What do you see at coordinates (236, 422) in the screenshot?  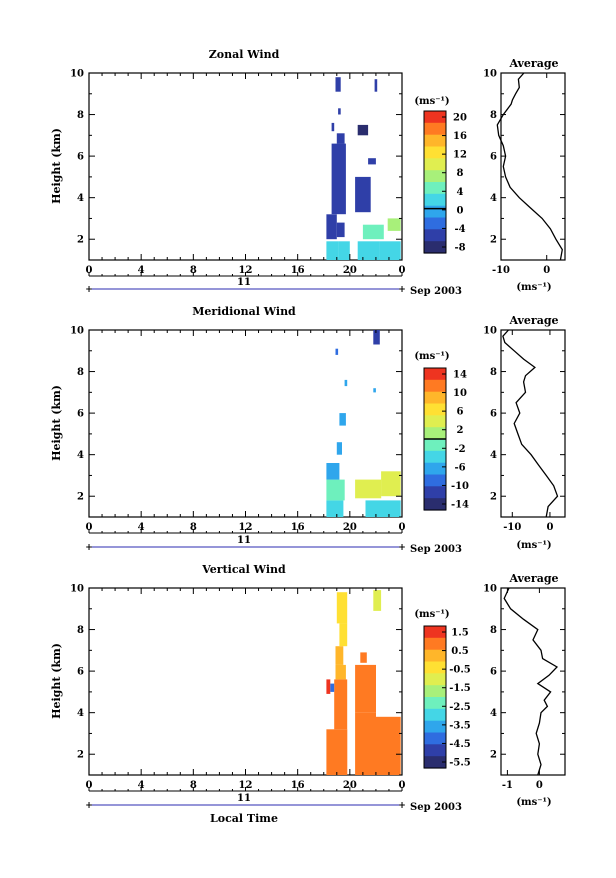 I see `meridional-y-ticks: 2 4 6 8 10` at bounding box center [236, 422].